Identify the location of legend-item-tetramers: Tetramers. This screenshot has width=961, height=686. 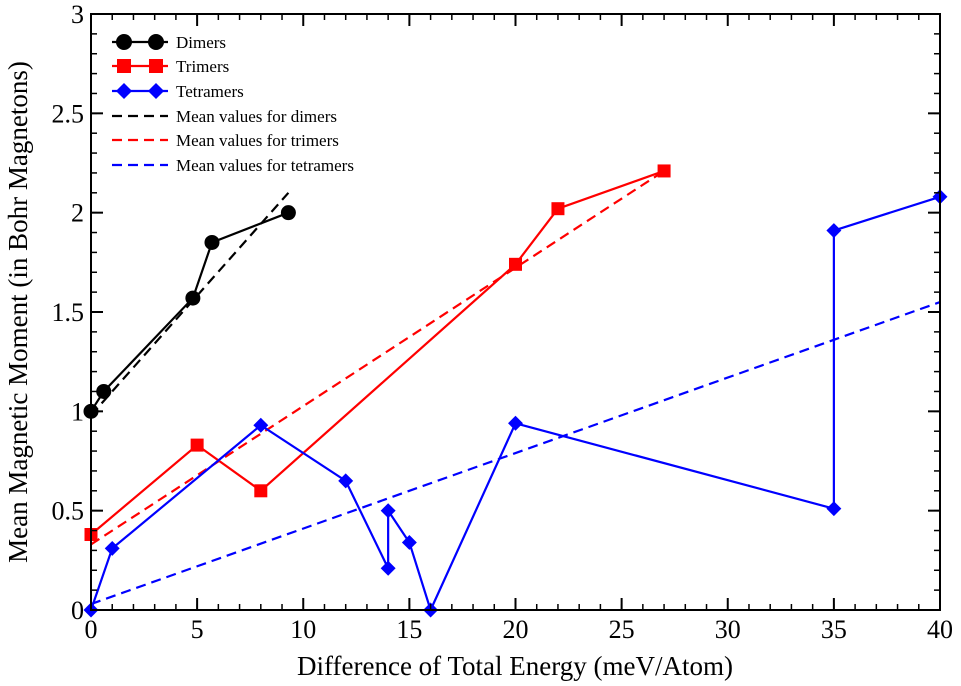
(178, 91).